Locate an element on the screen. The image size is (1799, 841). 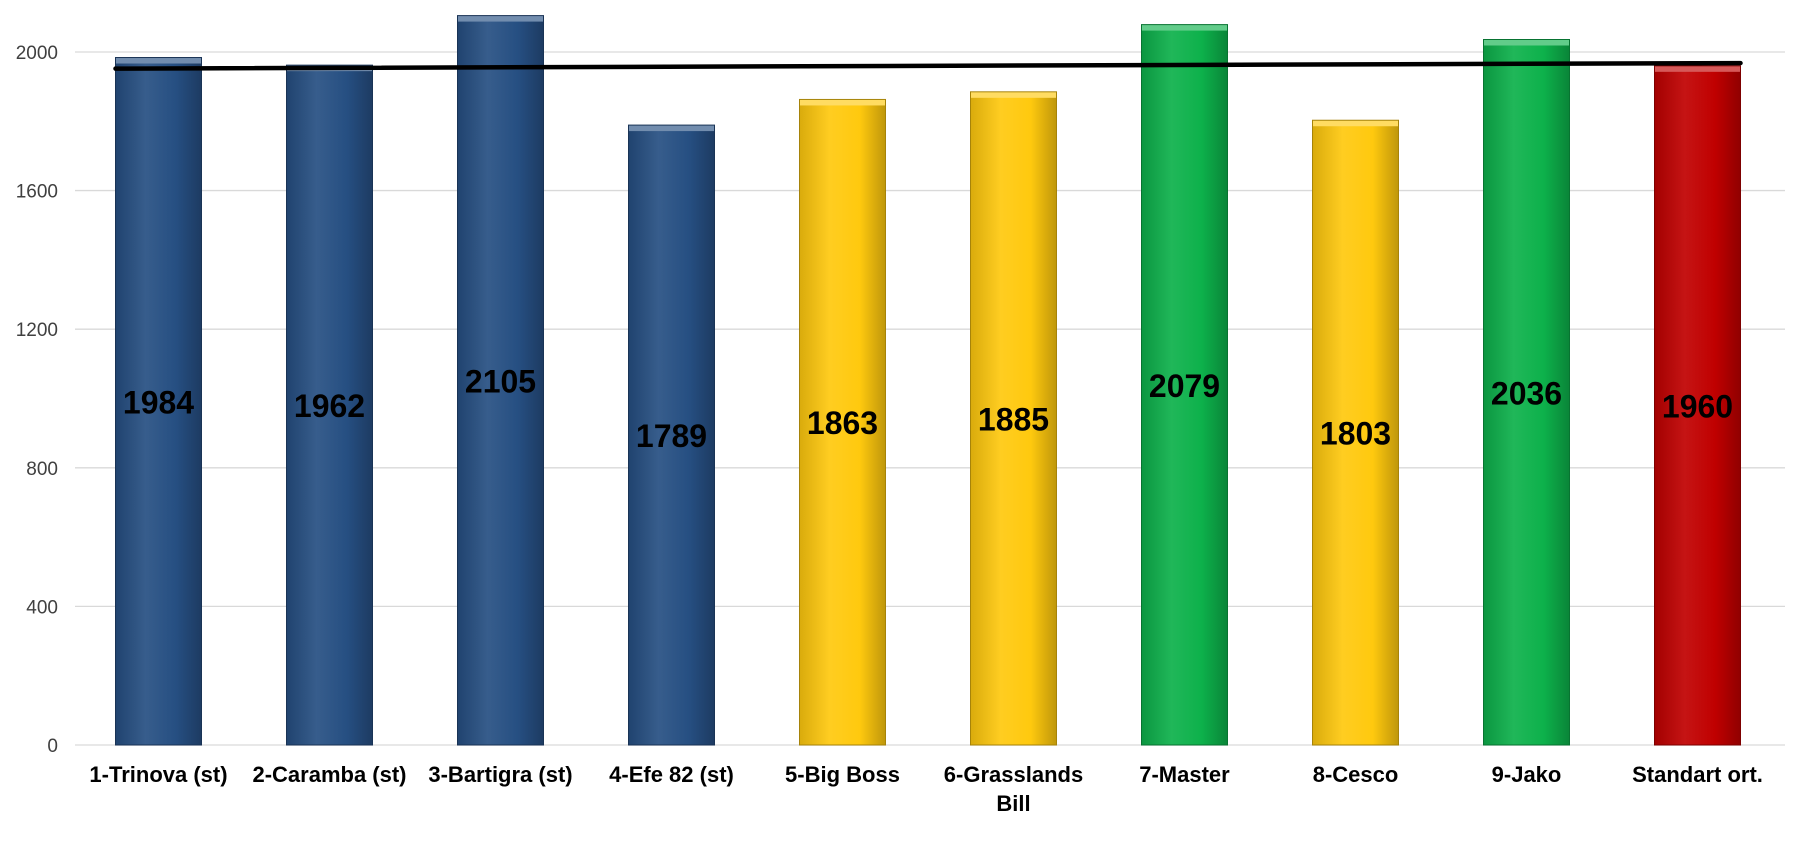
x-tick-label: 5-Big Boss is located at coordinates (842, 774).